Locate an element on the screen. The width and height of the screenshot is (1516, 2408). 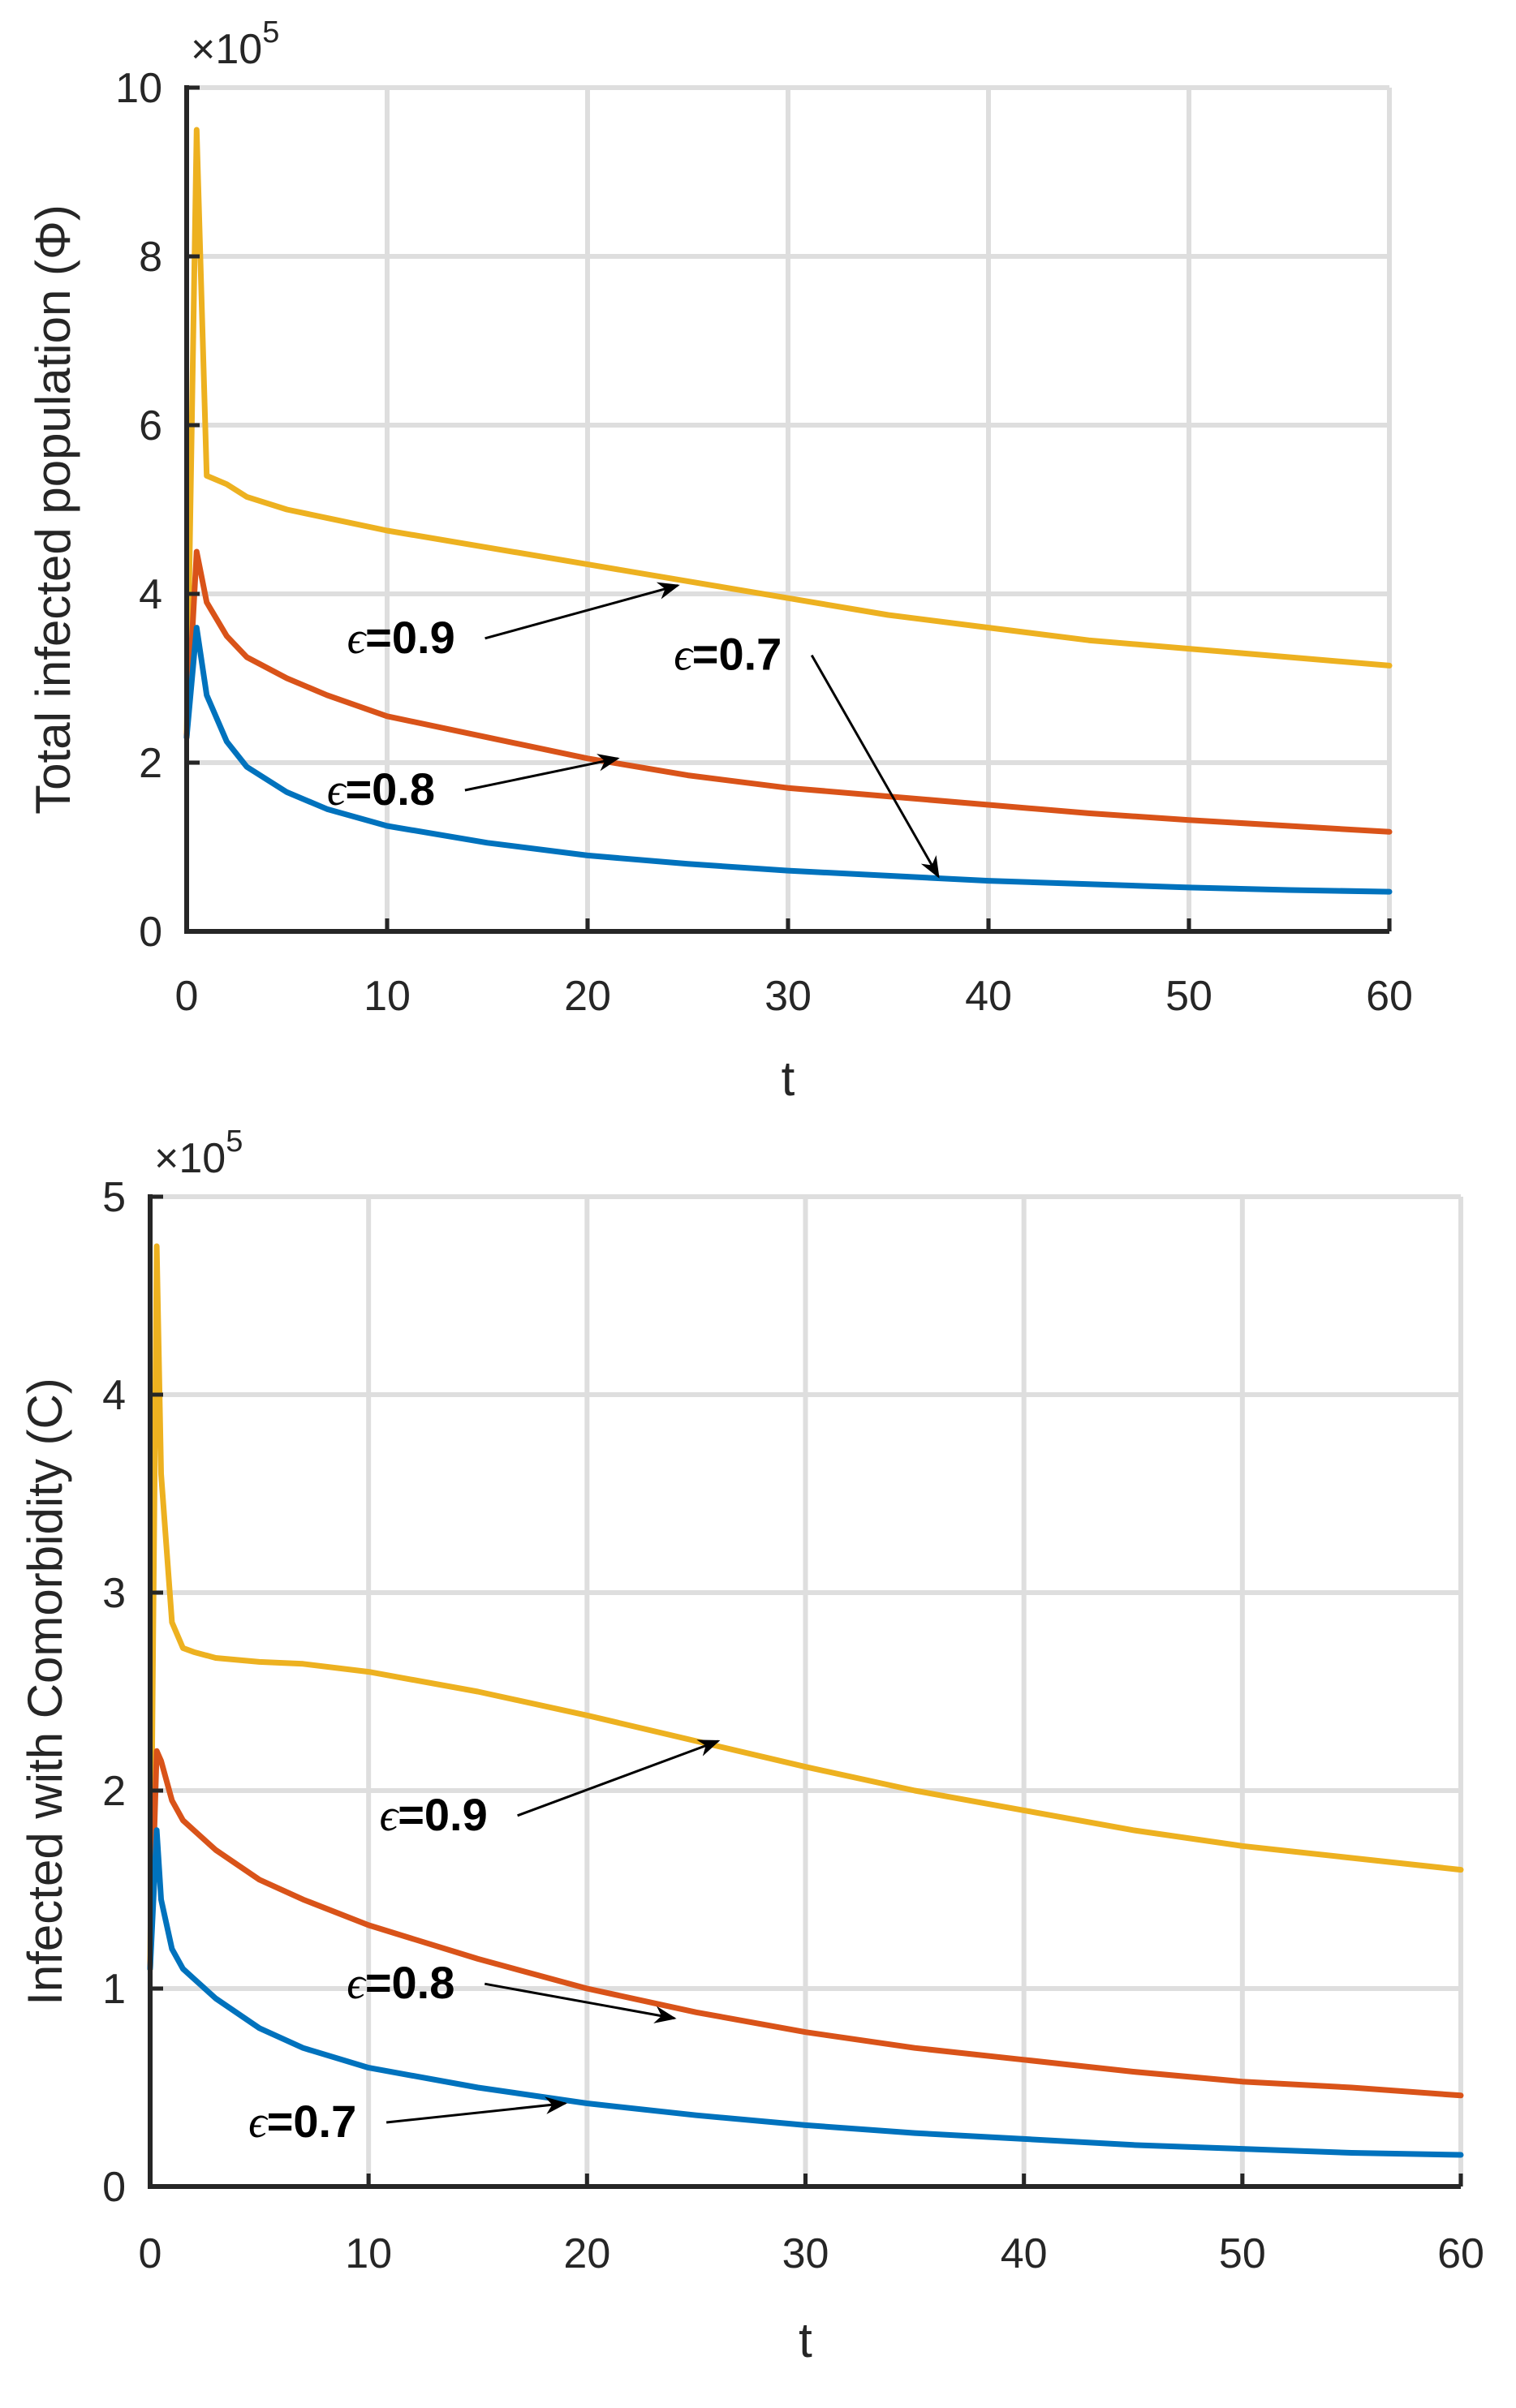
y-axis-label: Infected with Comorbidity (C) is located at coordinates (45, 1692).